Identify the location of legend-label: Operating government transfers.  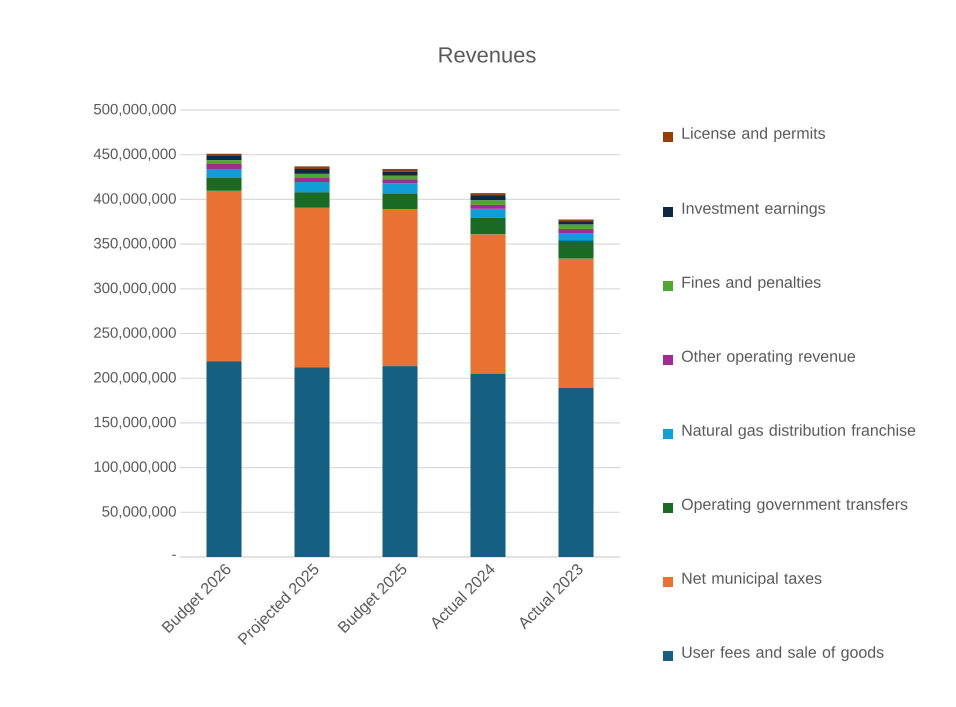
(795, 506).